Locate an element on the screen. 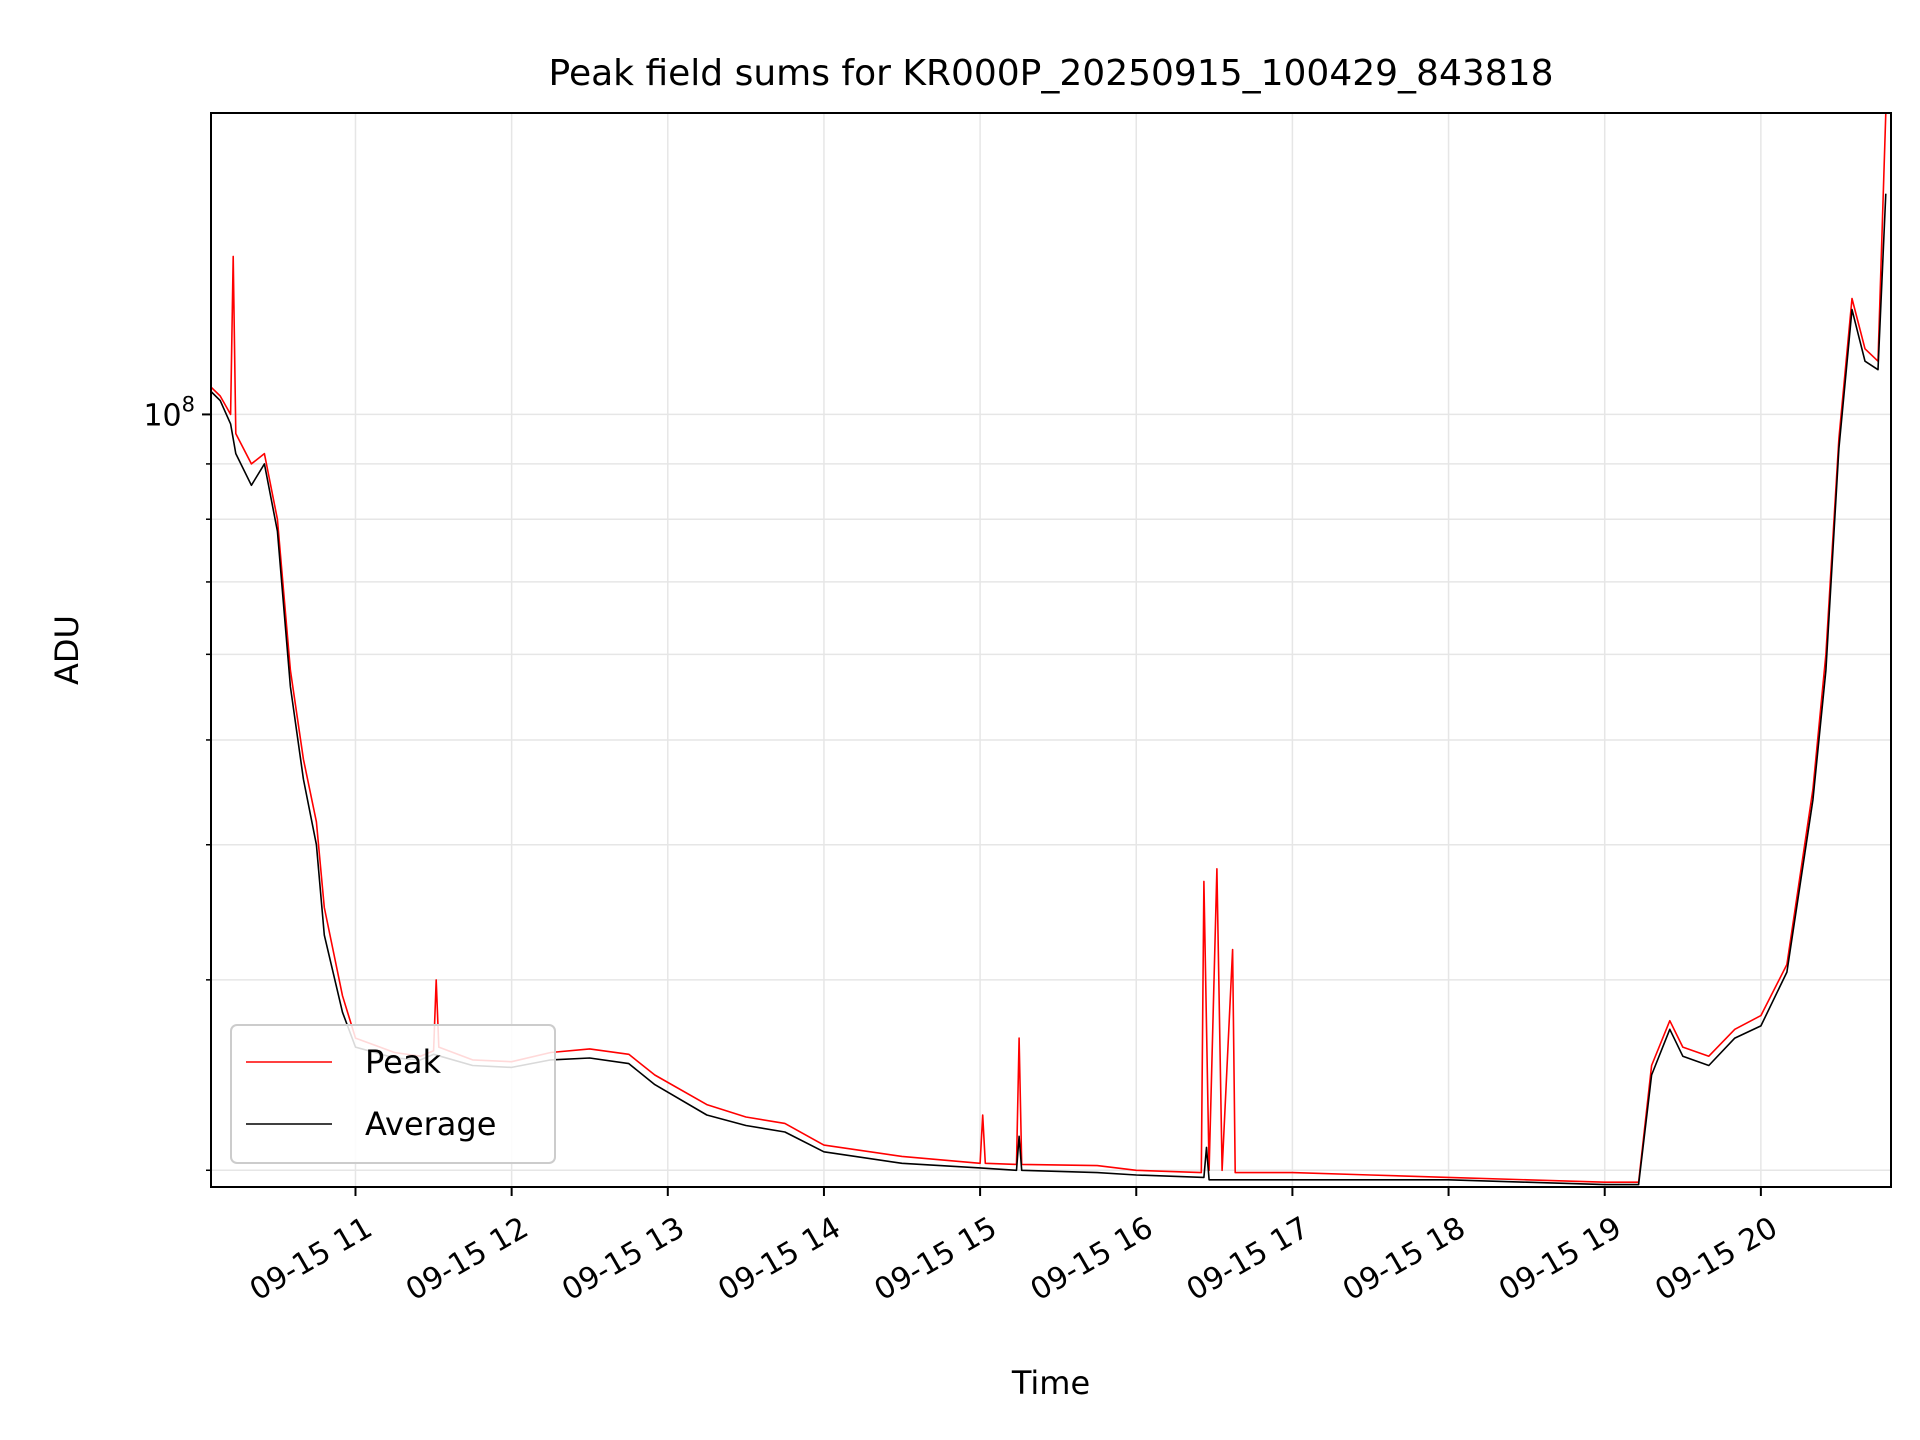  legend-average-label: Average is located at coordinates (430, 1124).